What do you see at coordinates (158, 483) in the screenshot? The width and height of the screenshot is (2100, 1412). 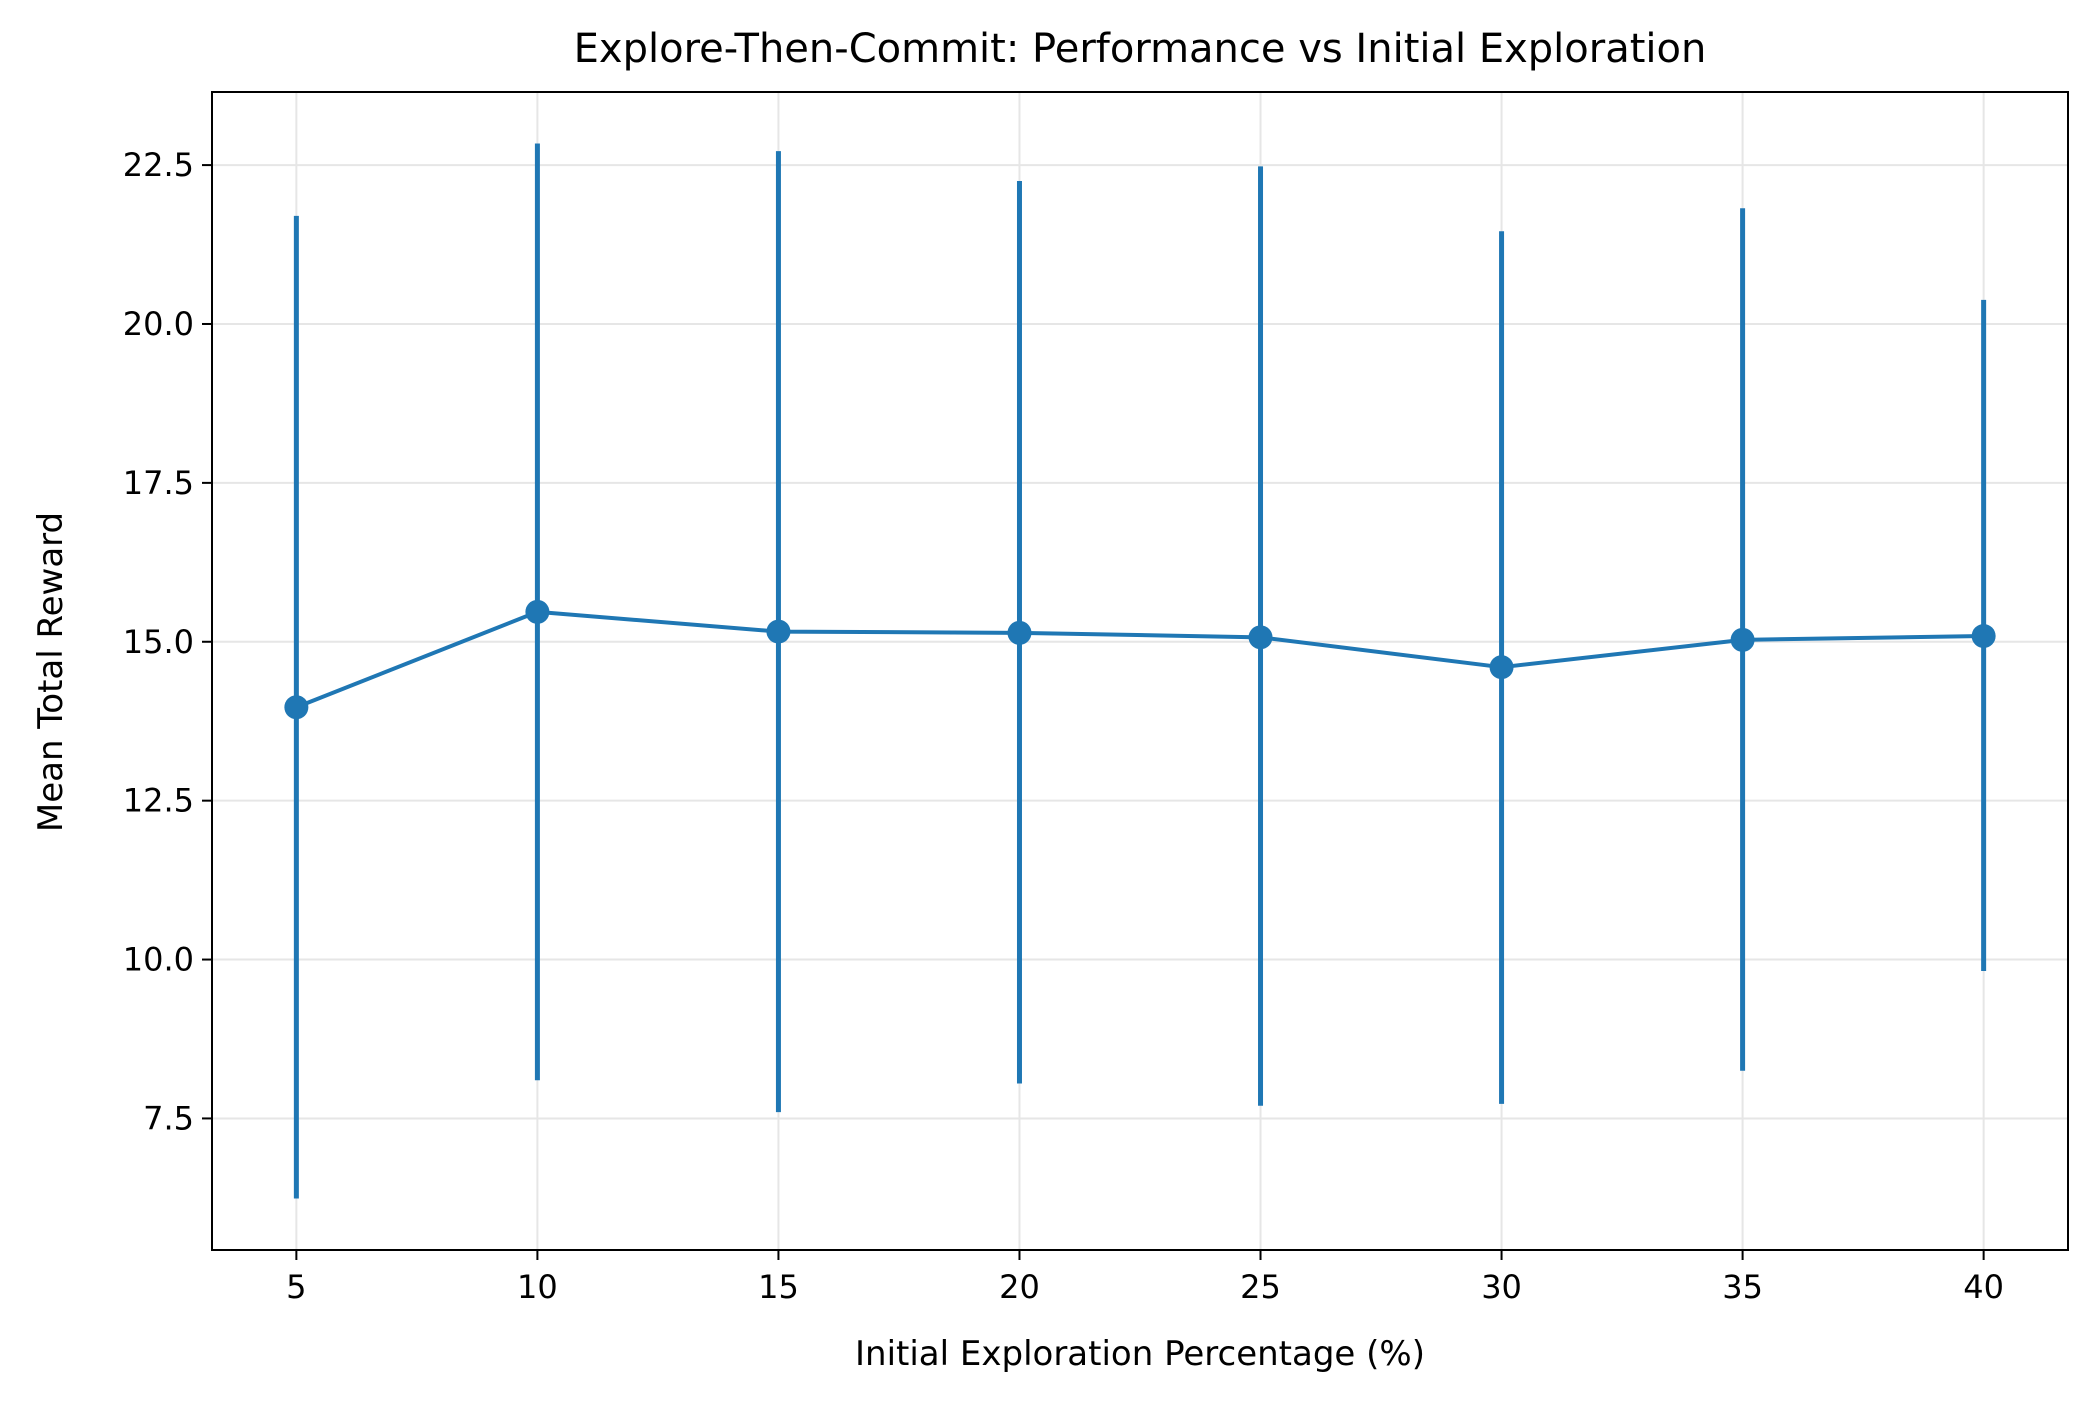 I see `y-tick-label: 17.5` at bounding box center [158, 483].